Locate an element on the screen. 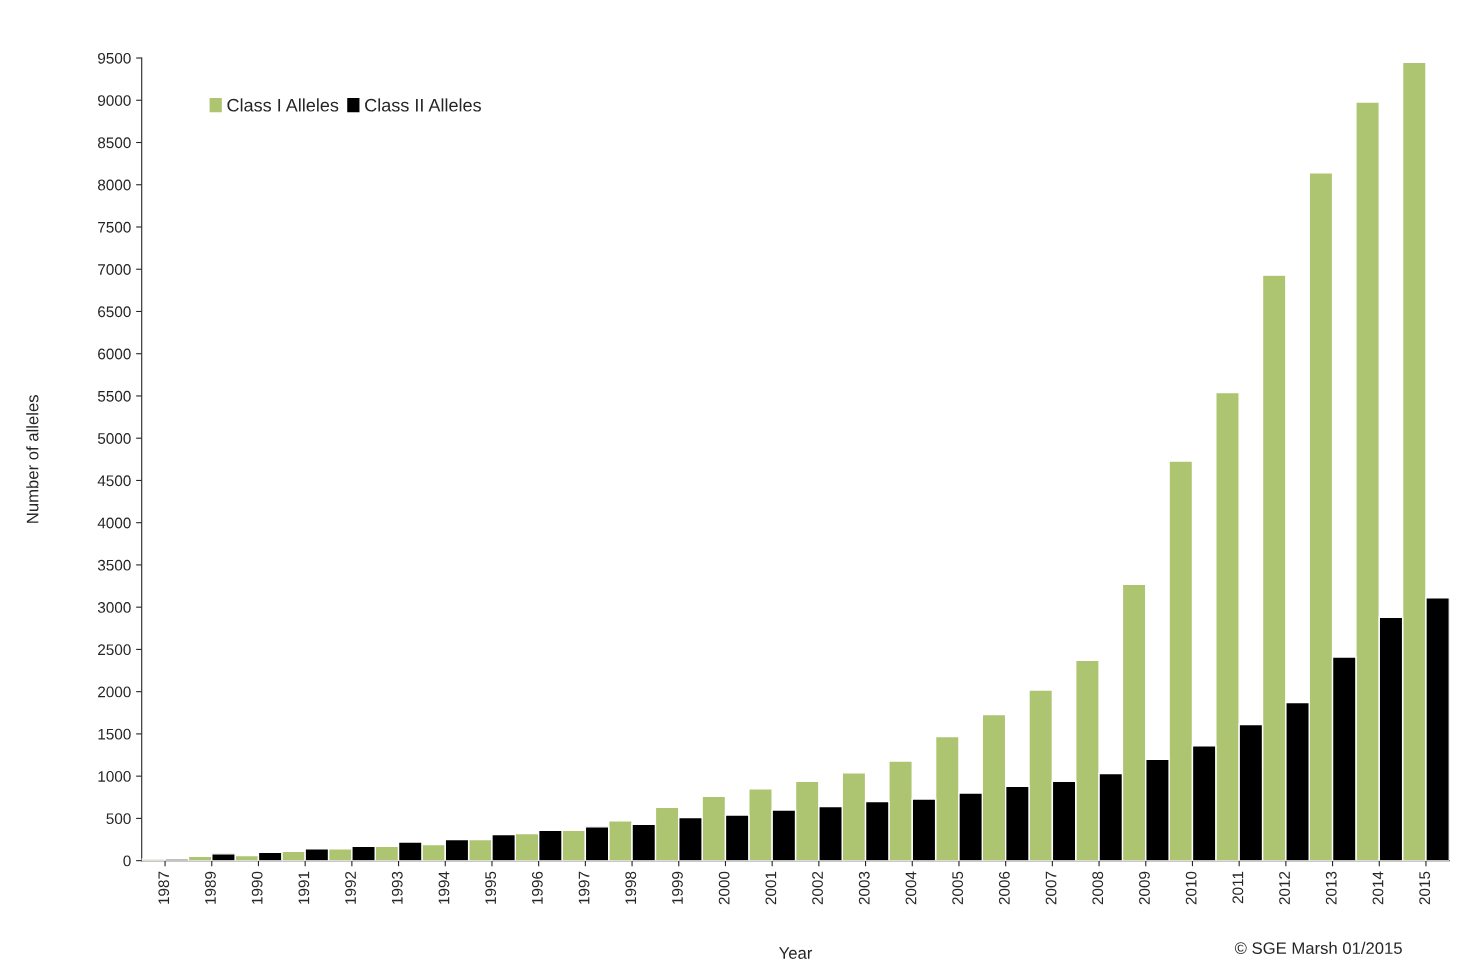  legend-label: Class I Alleles is located at coordinates (283, 105).